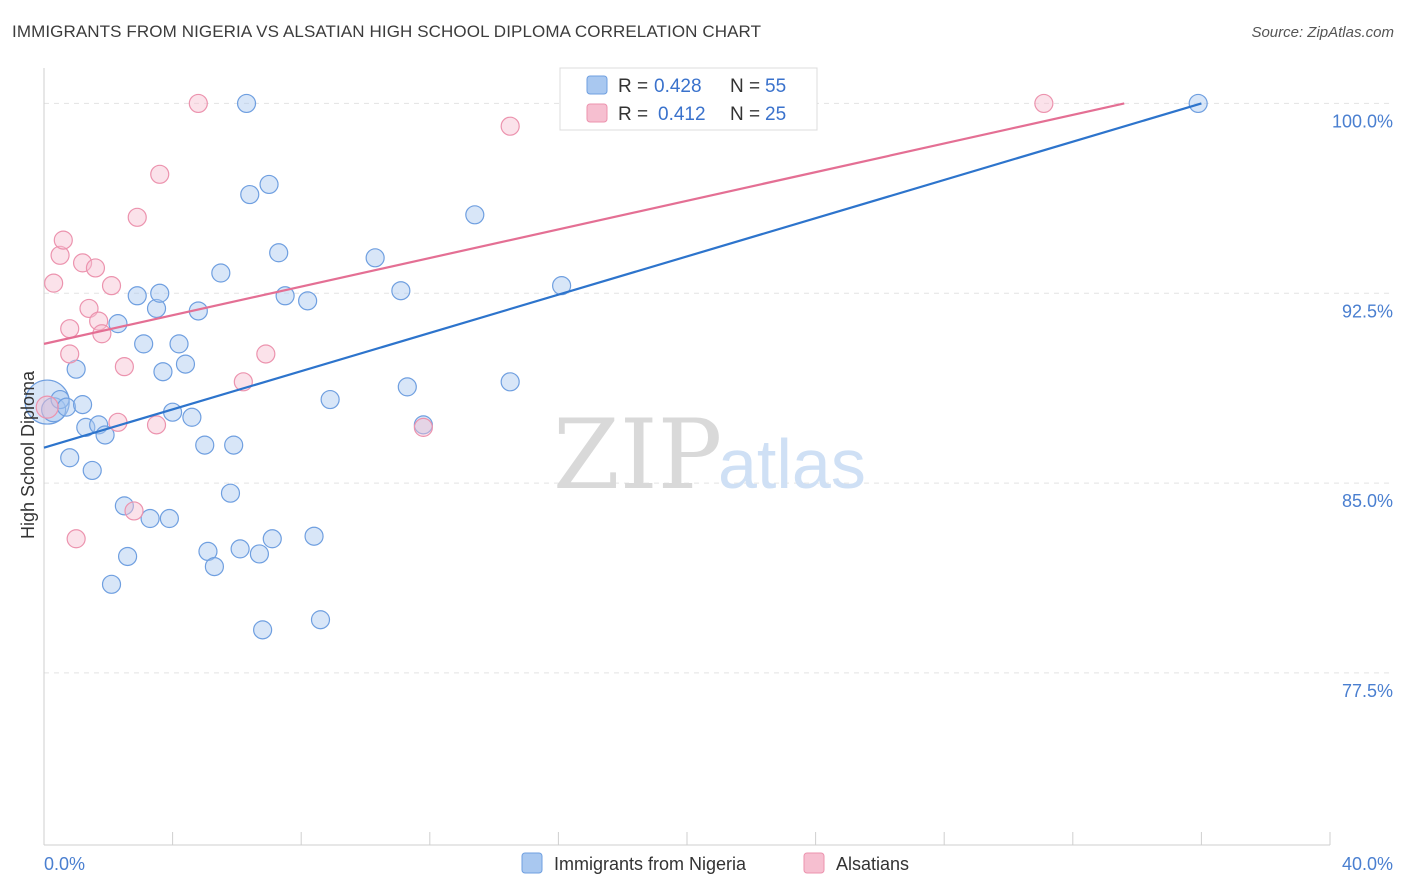 This screenshot has width=1406, height=892. I want to click on bottom-legend-swatch-alsatians, so click(814, 863).